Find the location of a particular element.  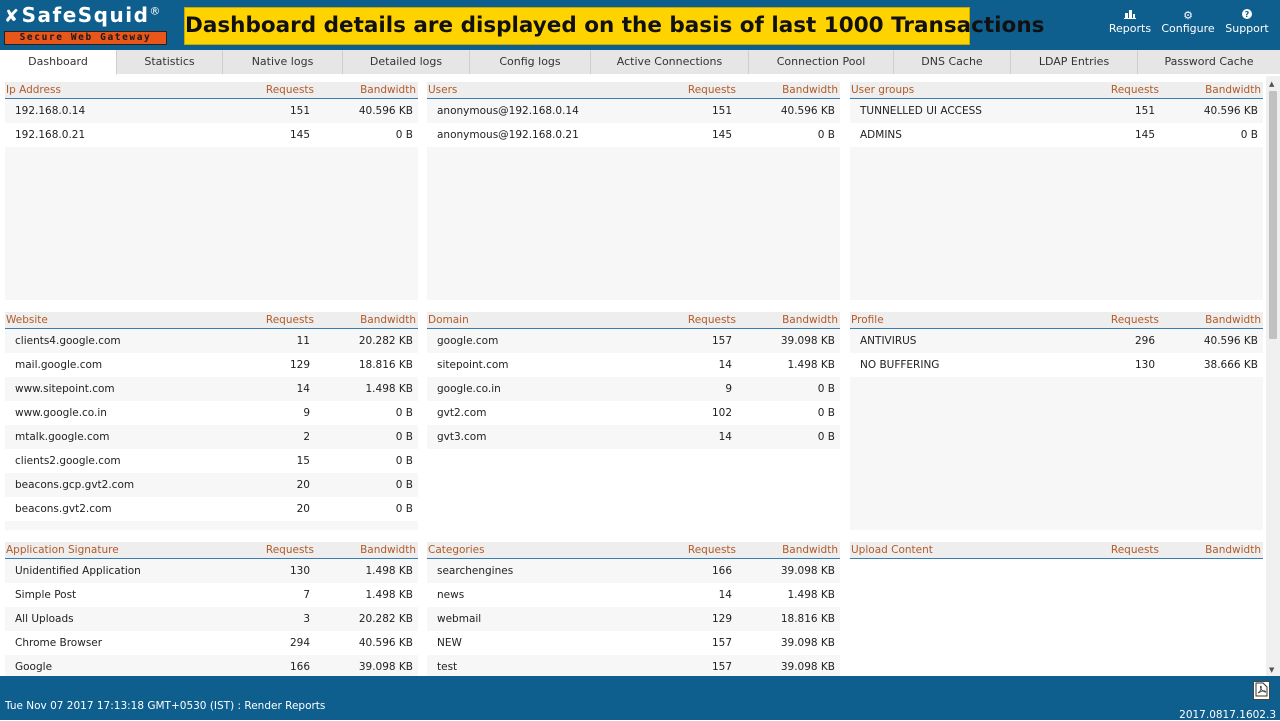

table-row: google.com 157 39.098 KB is located at coordinates (633, 341).